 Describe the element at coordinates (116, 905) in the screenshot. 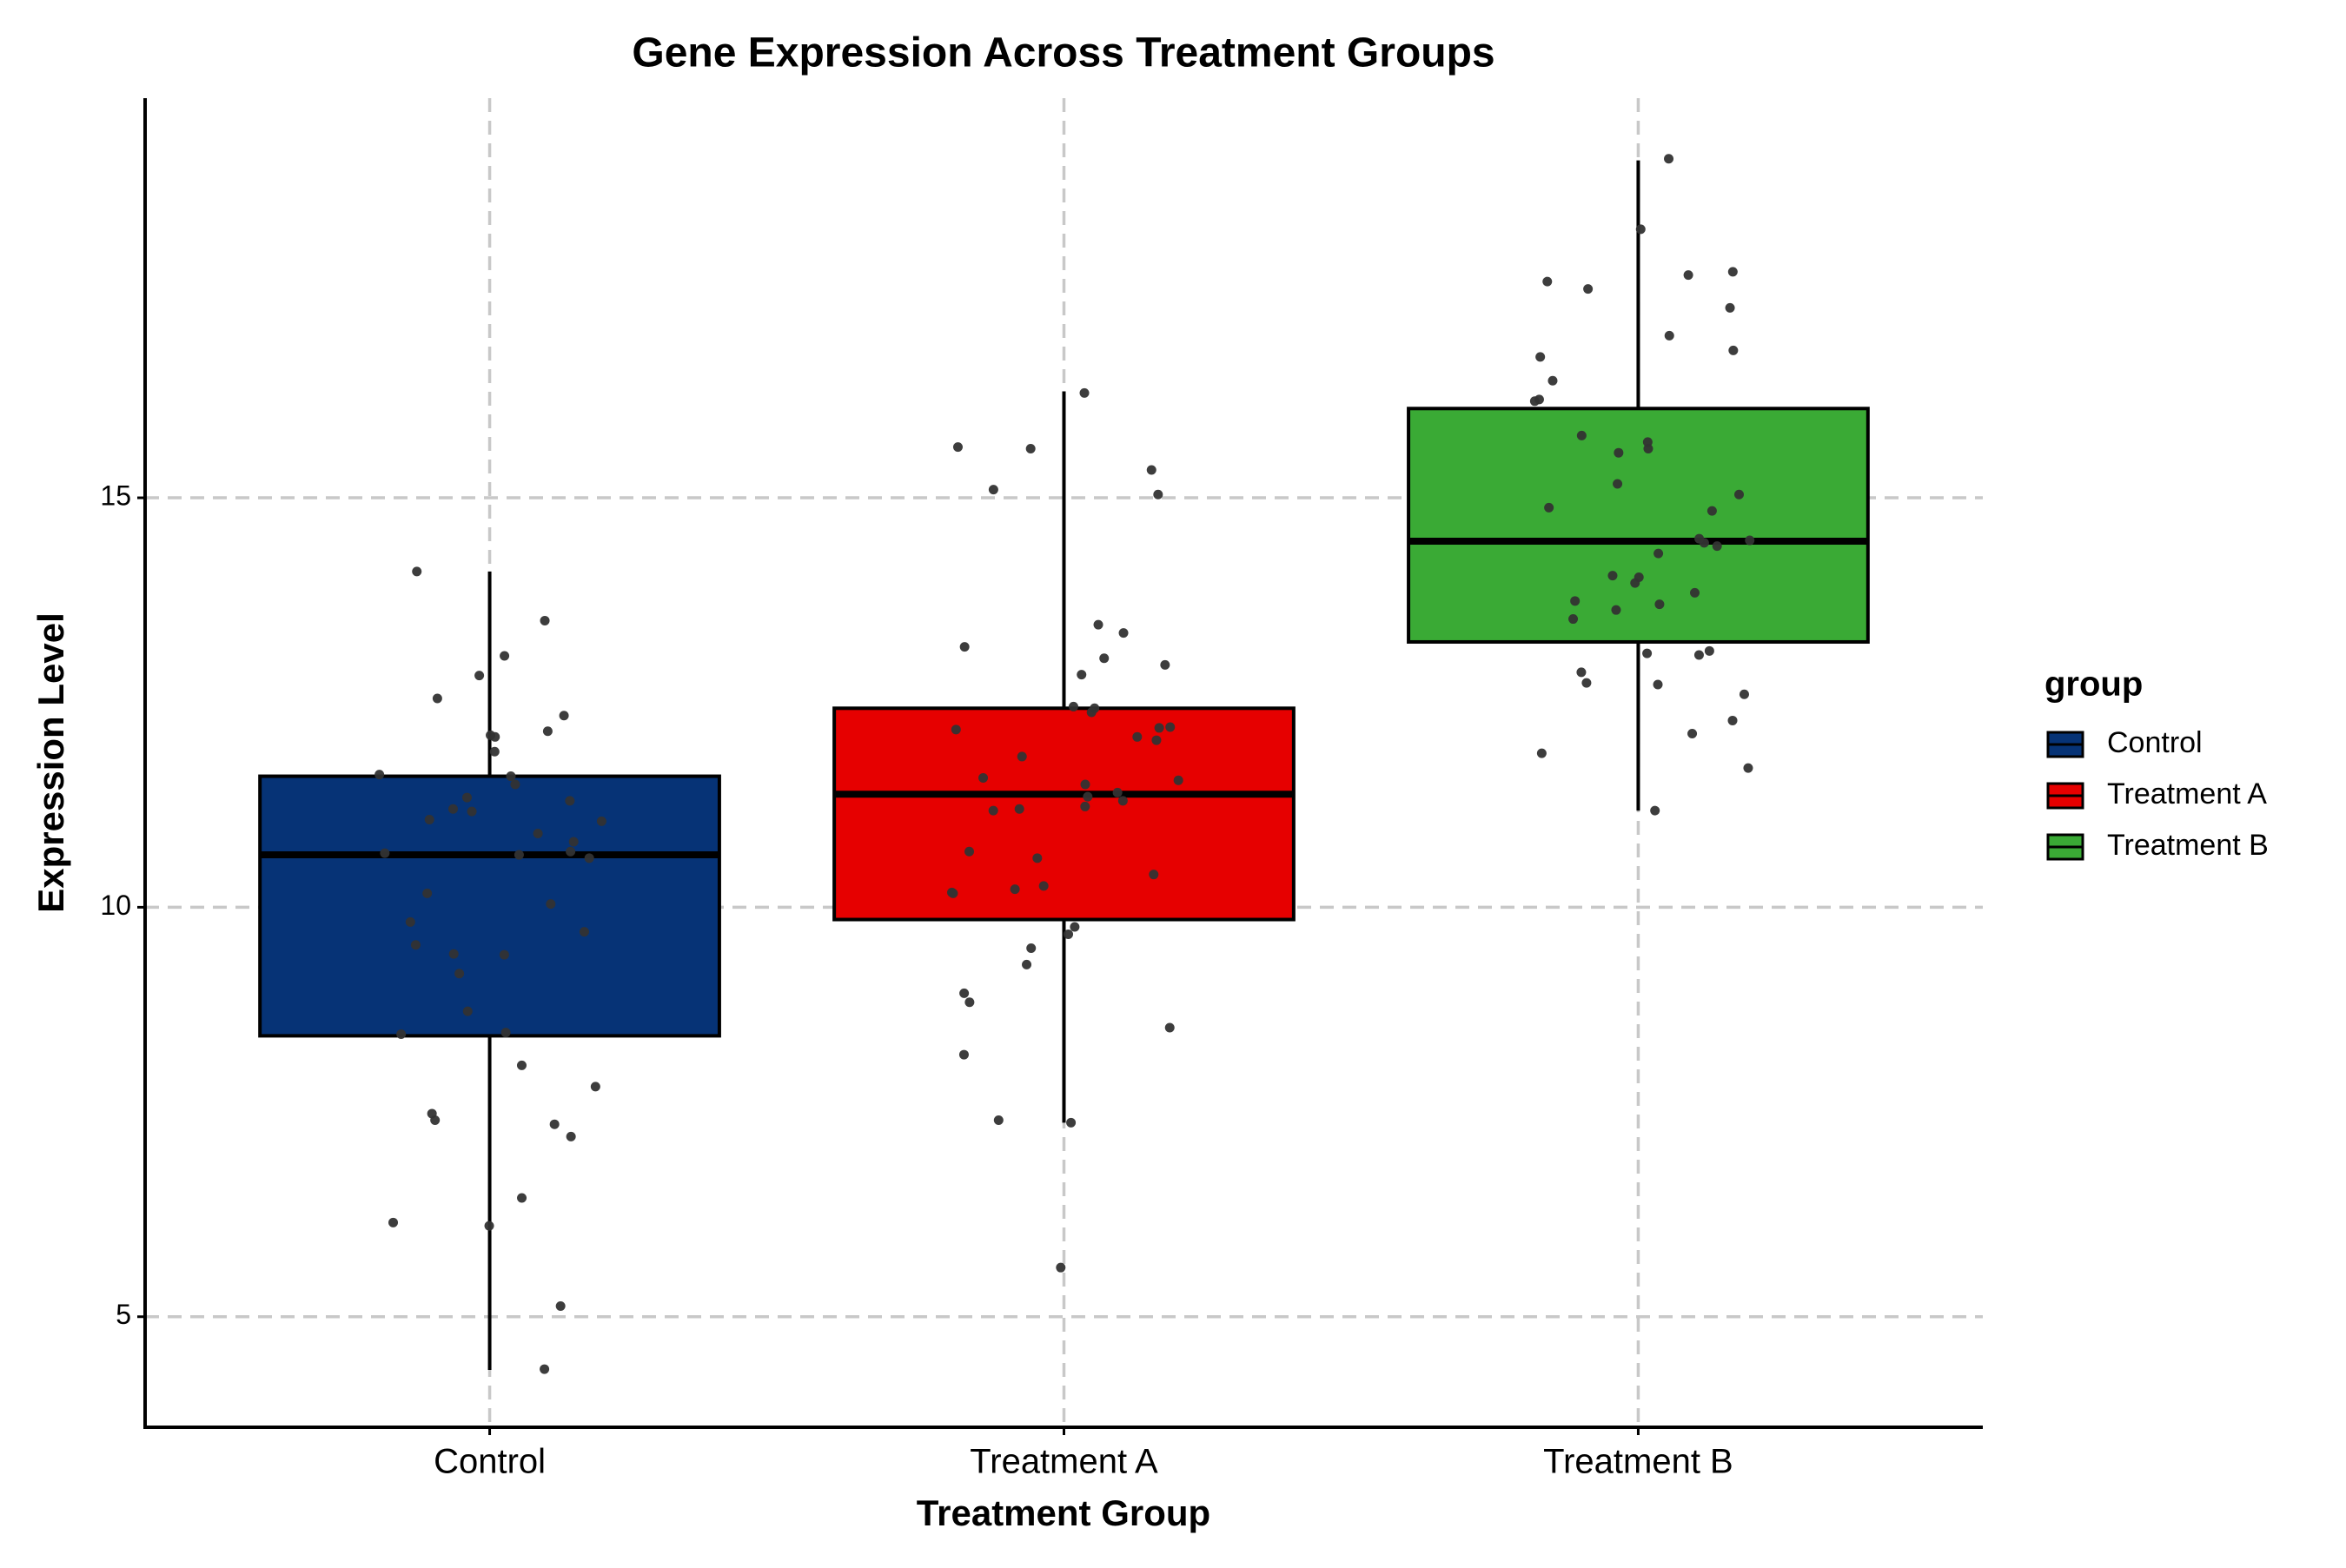

I see `y-tick-label: 10` at that location.